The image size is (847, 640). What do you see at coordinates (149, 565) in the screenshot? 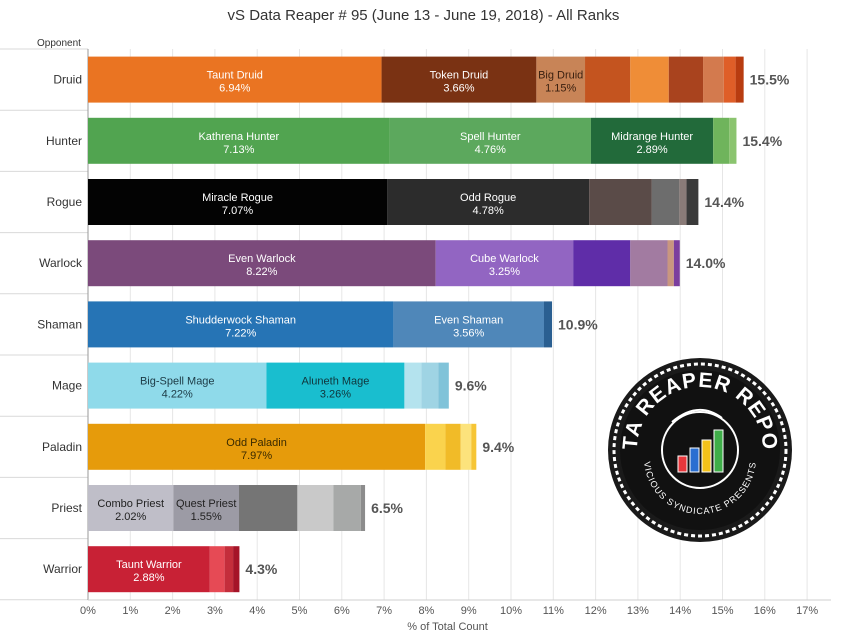
I see `segment-name-label: Taunt Warrior` at bounding box center [149, 565].